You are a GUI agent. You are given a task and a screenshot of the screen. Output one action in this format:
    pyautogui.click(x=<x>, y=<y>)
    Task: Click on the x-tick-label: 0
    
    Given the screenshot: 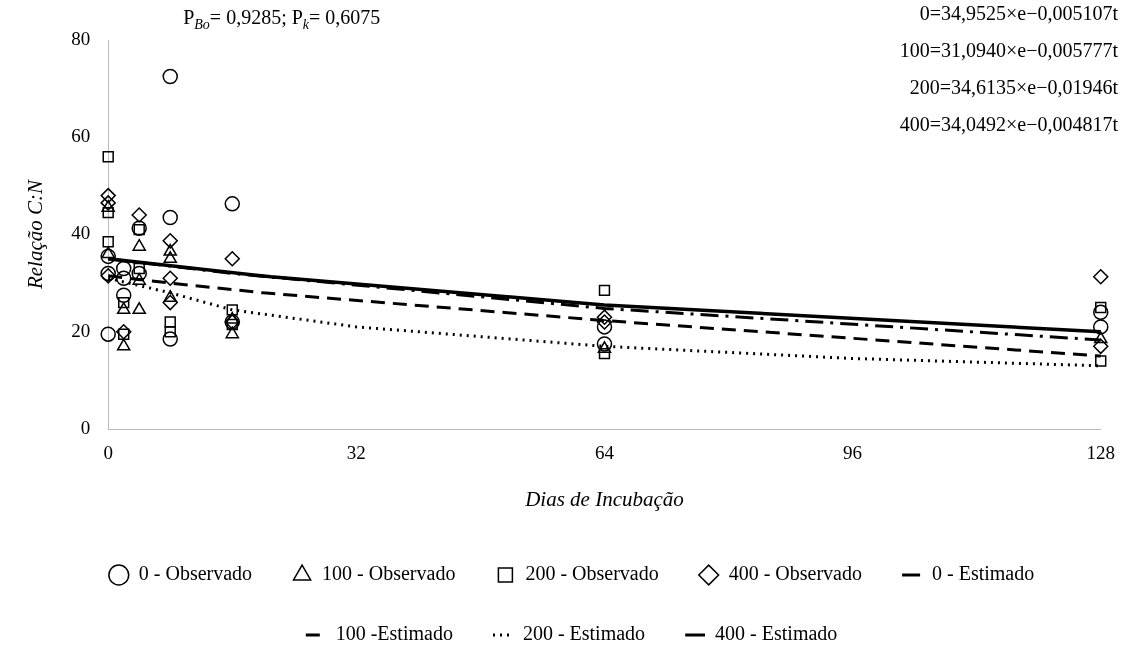 What is the action you would take?
    pyautogui.click(x=108, y=453)
    